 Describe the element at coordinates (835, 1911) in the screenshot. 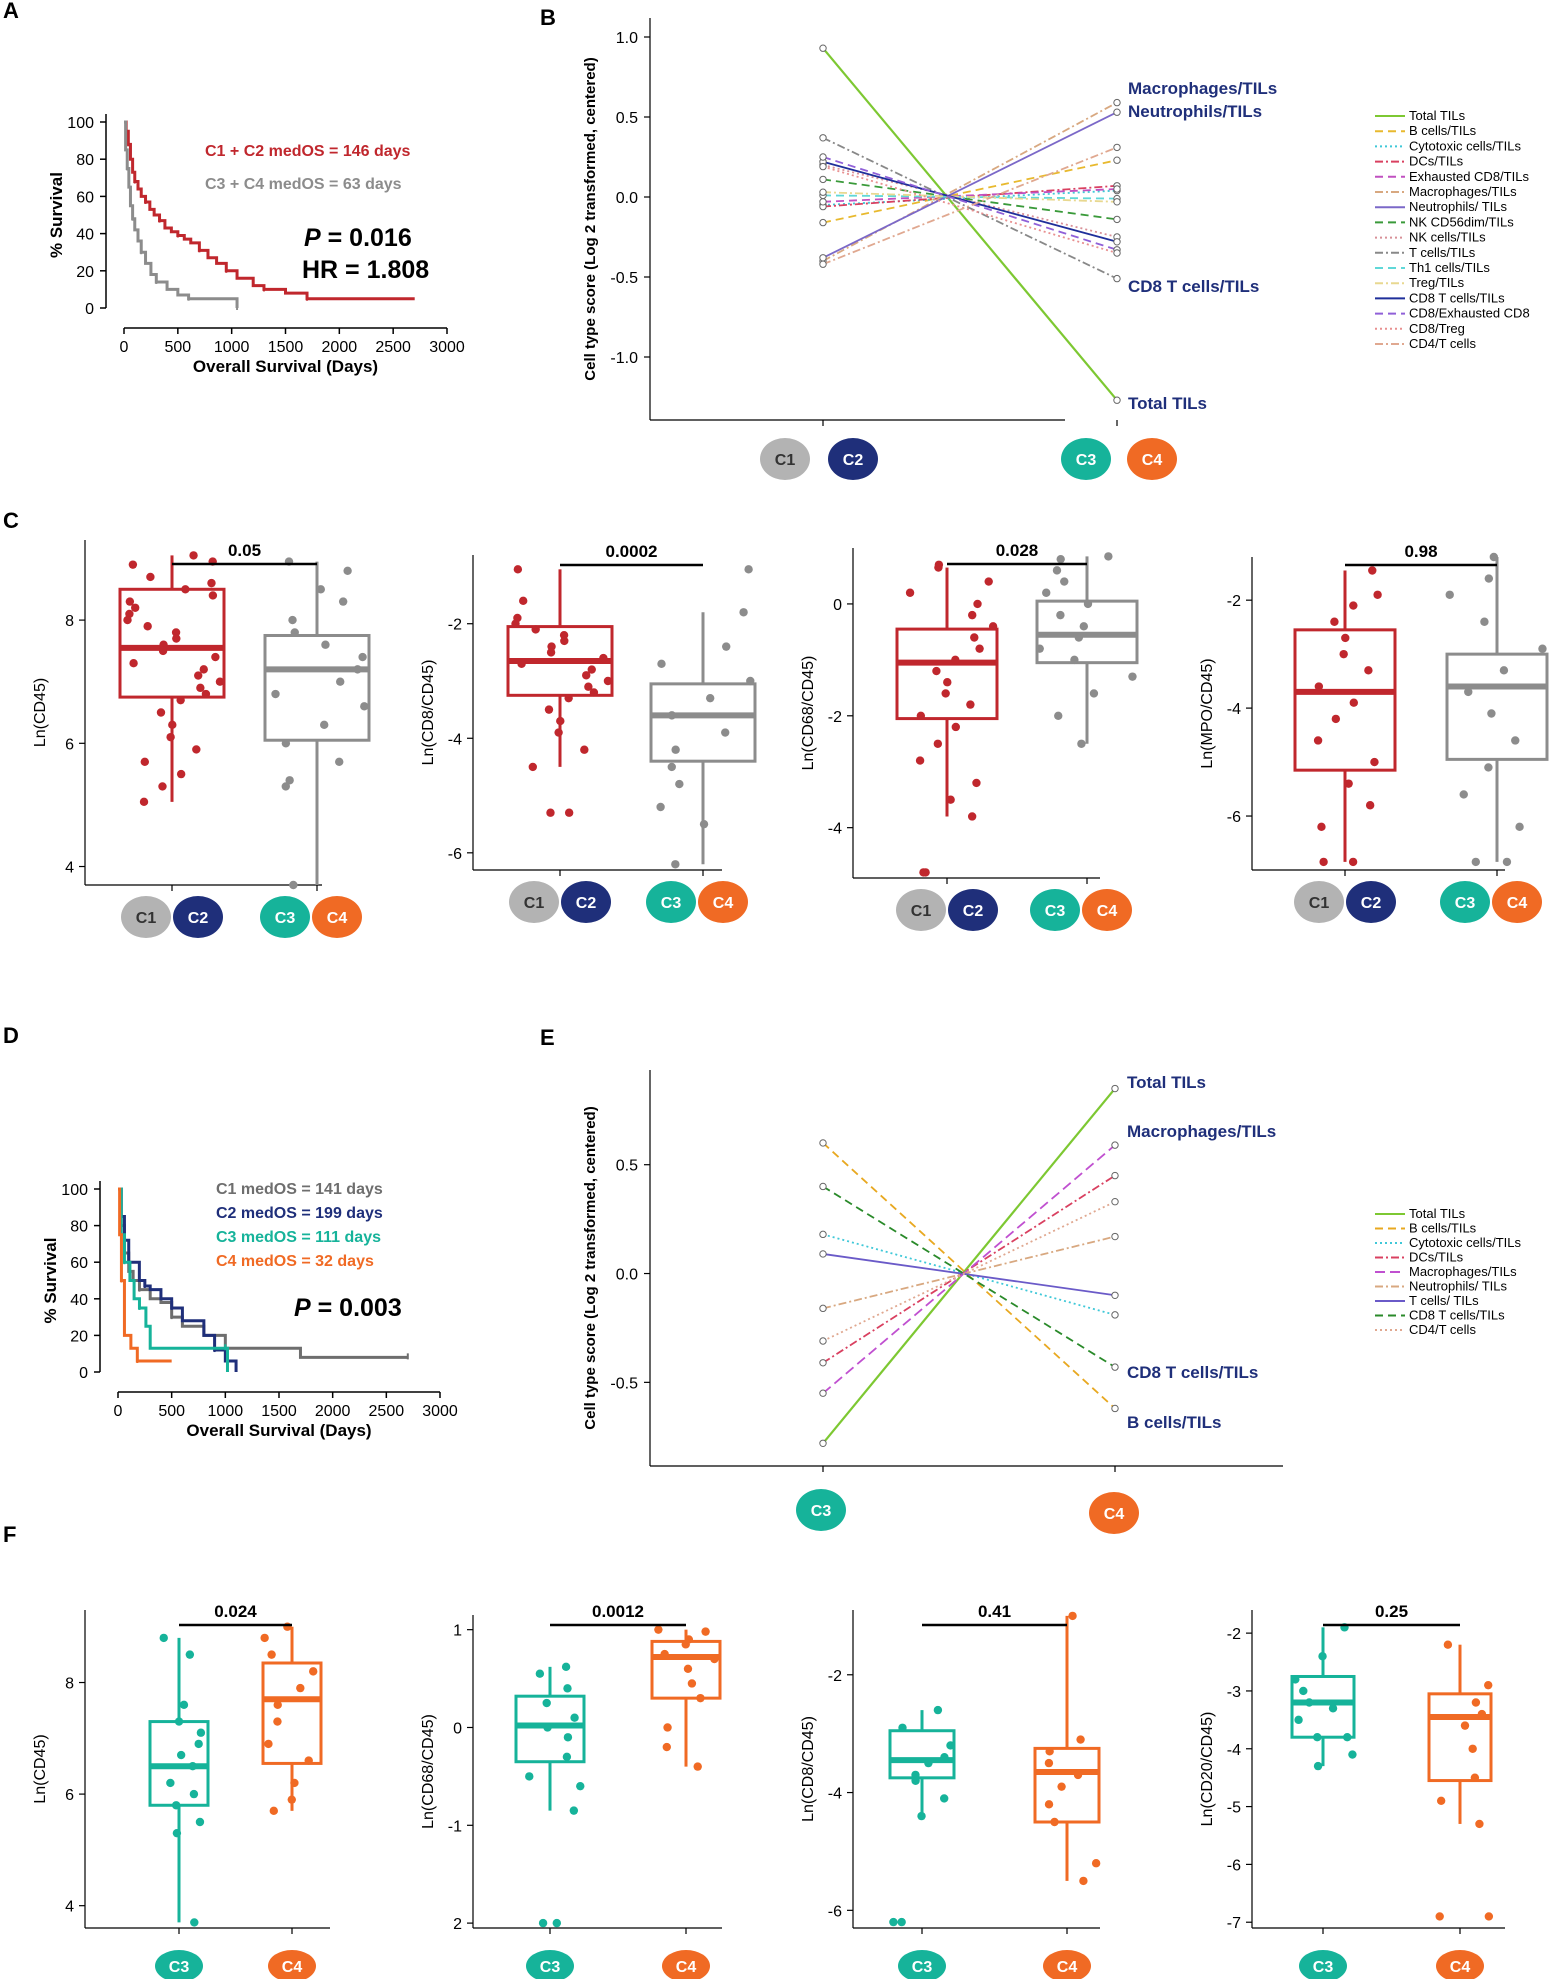

I see `y-tick-label: -6` at that location.